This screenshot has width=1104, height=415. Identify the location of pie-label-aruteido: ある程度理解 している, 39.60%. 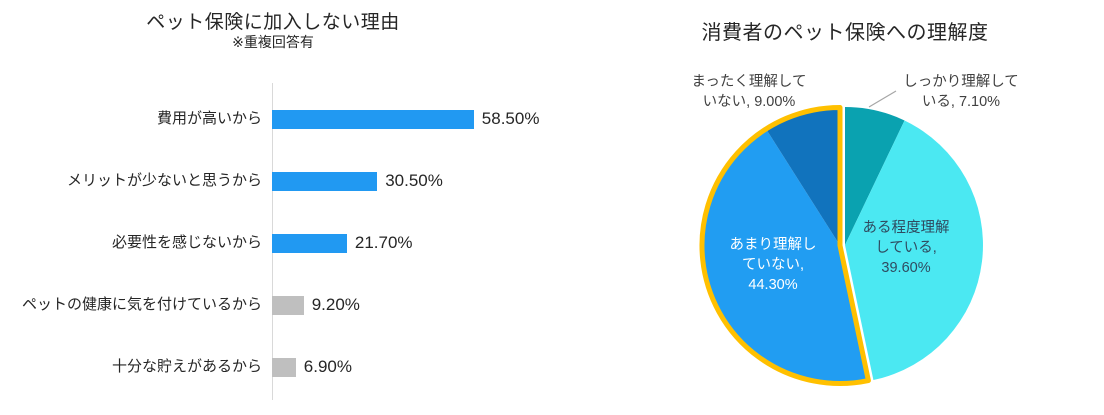
(906, 248).